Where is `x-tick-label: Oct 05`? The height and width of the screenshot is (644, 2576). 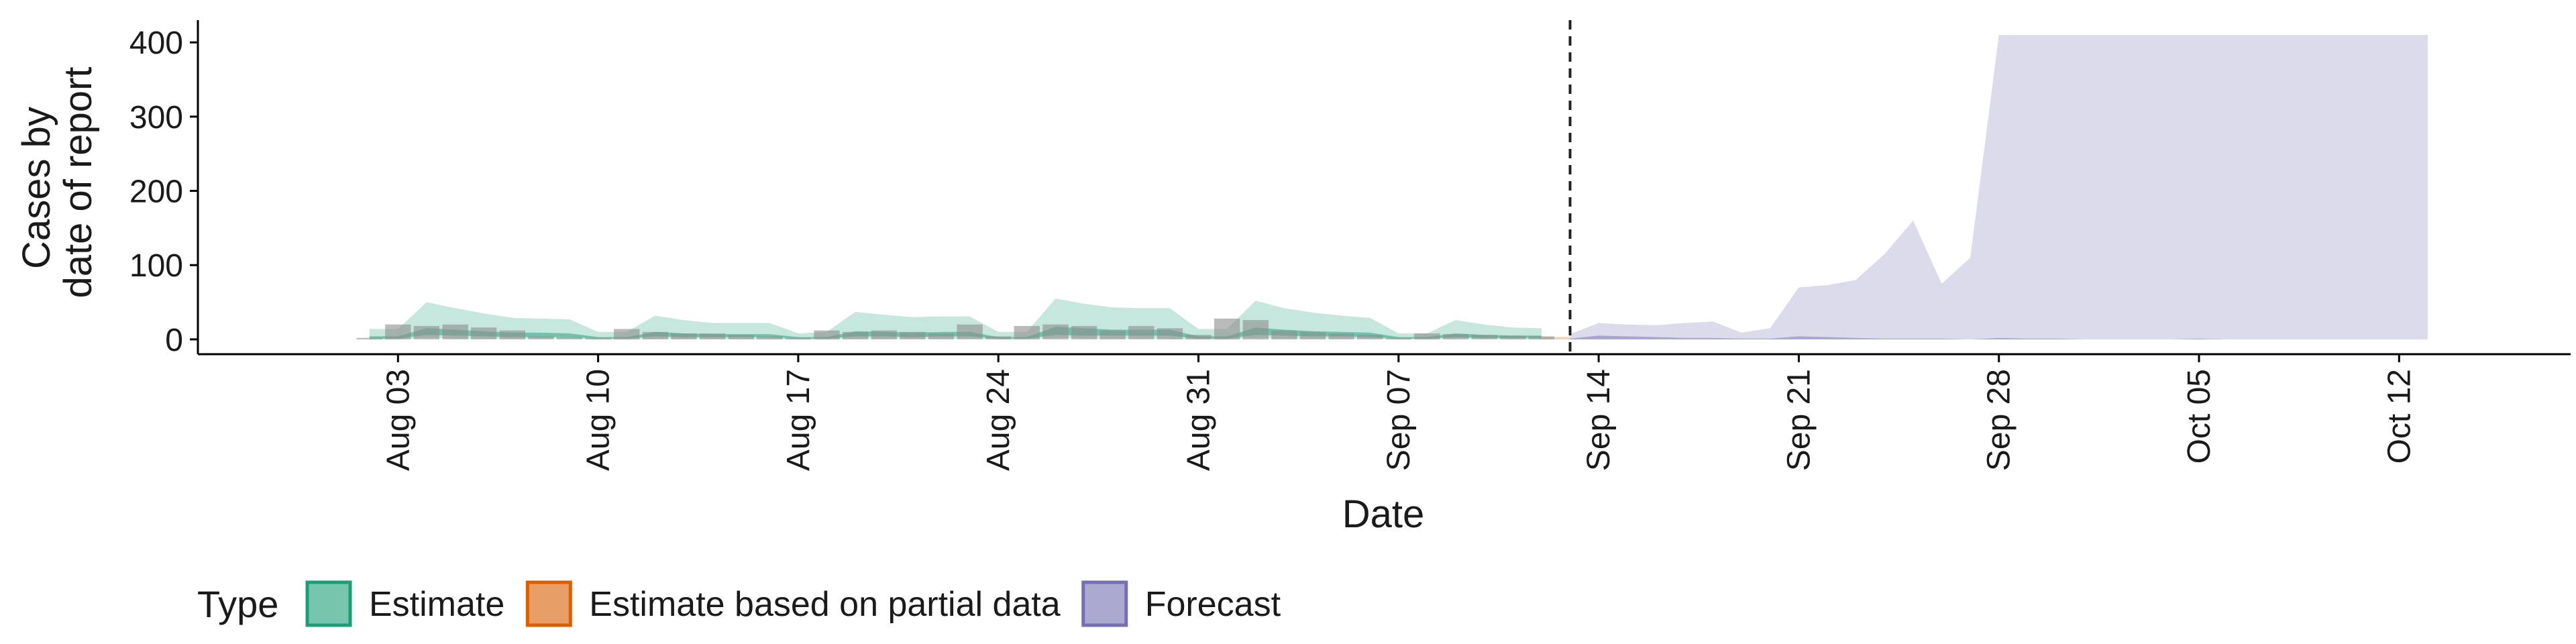 x-tick-label: Oct 05 is located at coordinates (2199, 416).